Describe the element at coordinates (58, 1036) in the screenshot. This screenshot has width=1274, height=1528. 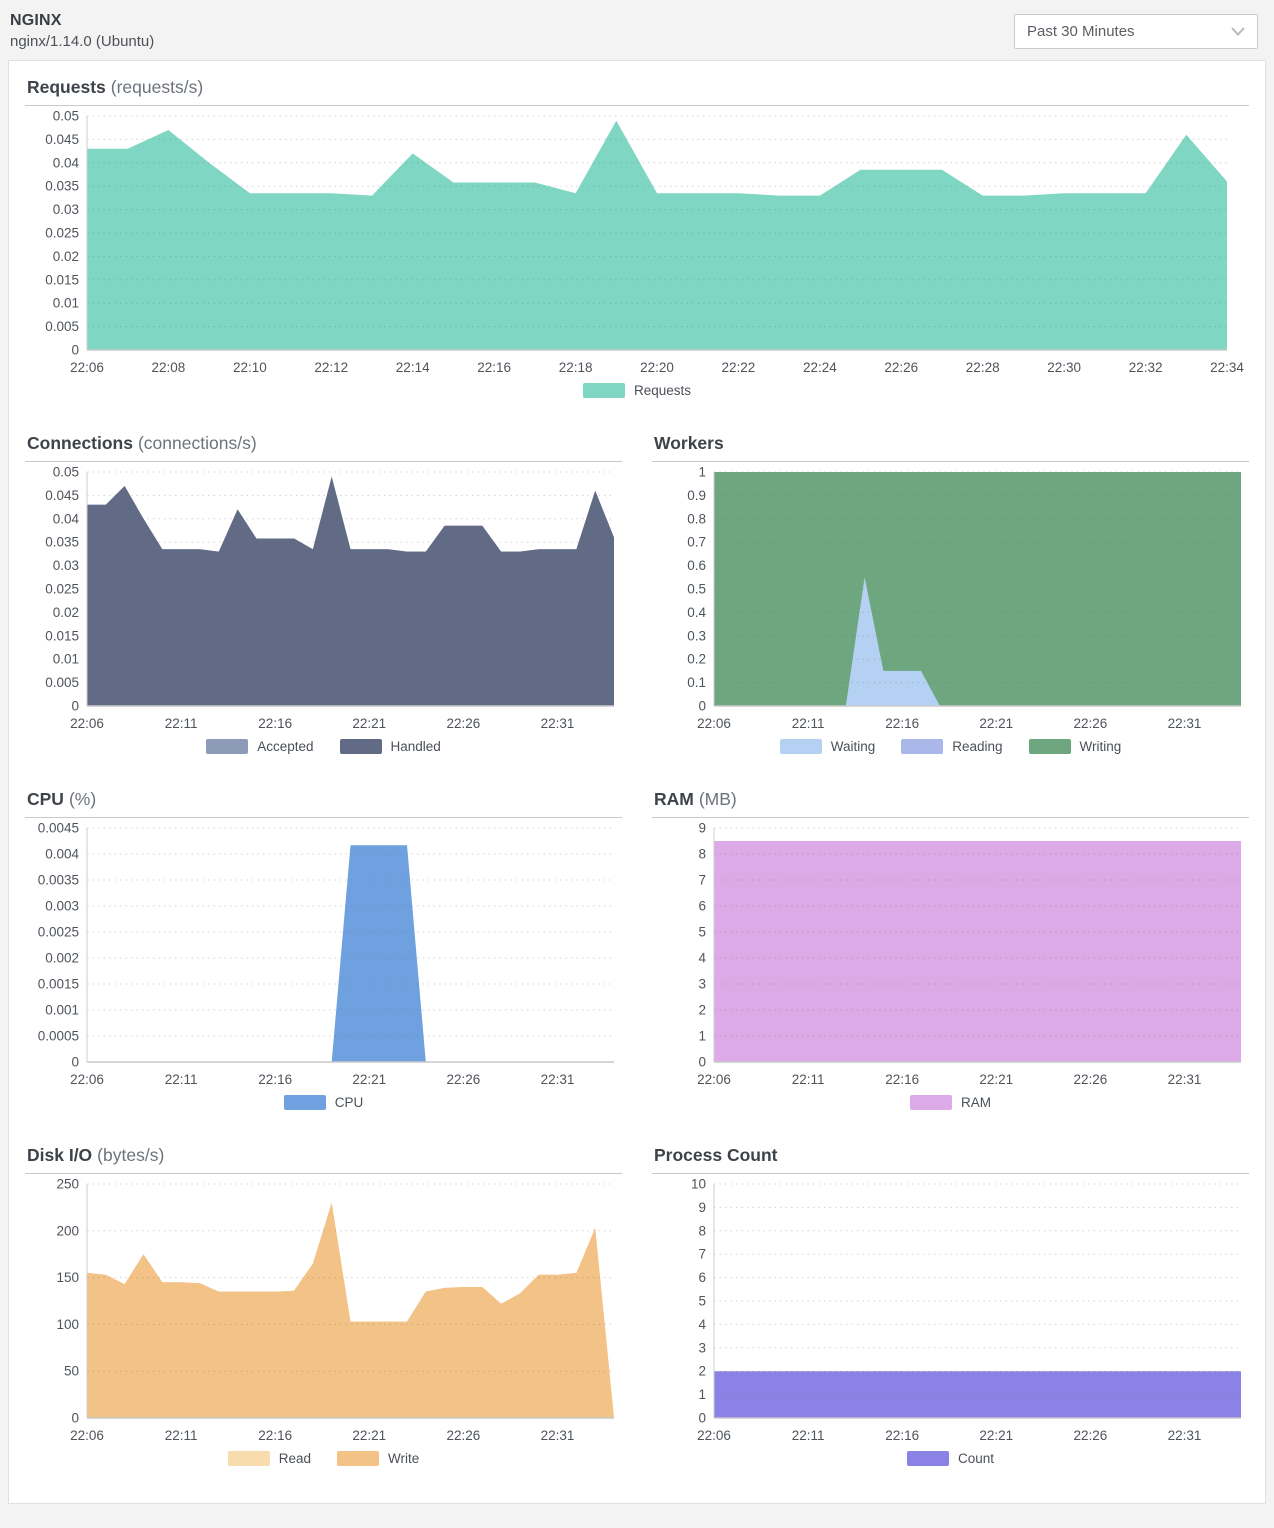
I see `svg-text: 0.0005` at that location.